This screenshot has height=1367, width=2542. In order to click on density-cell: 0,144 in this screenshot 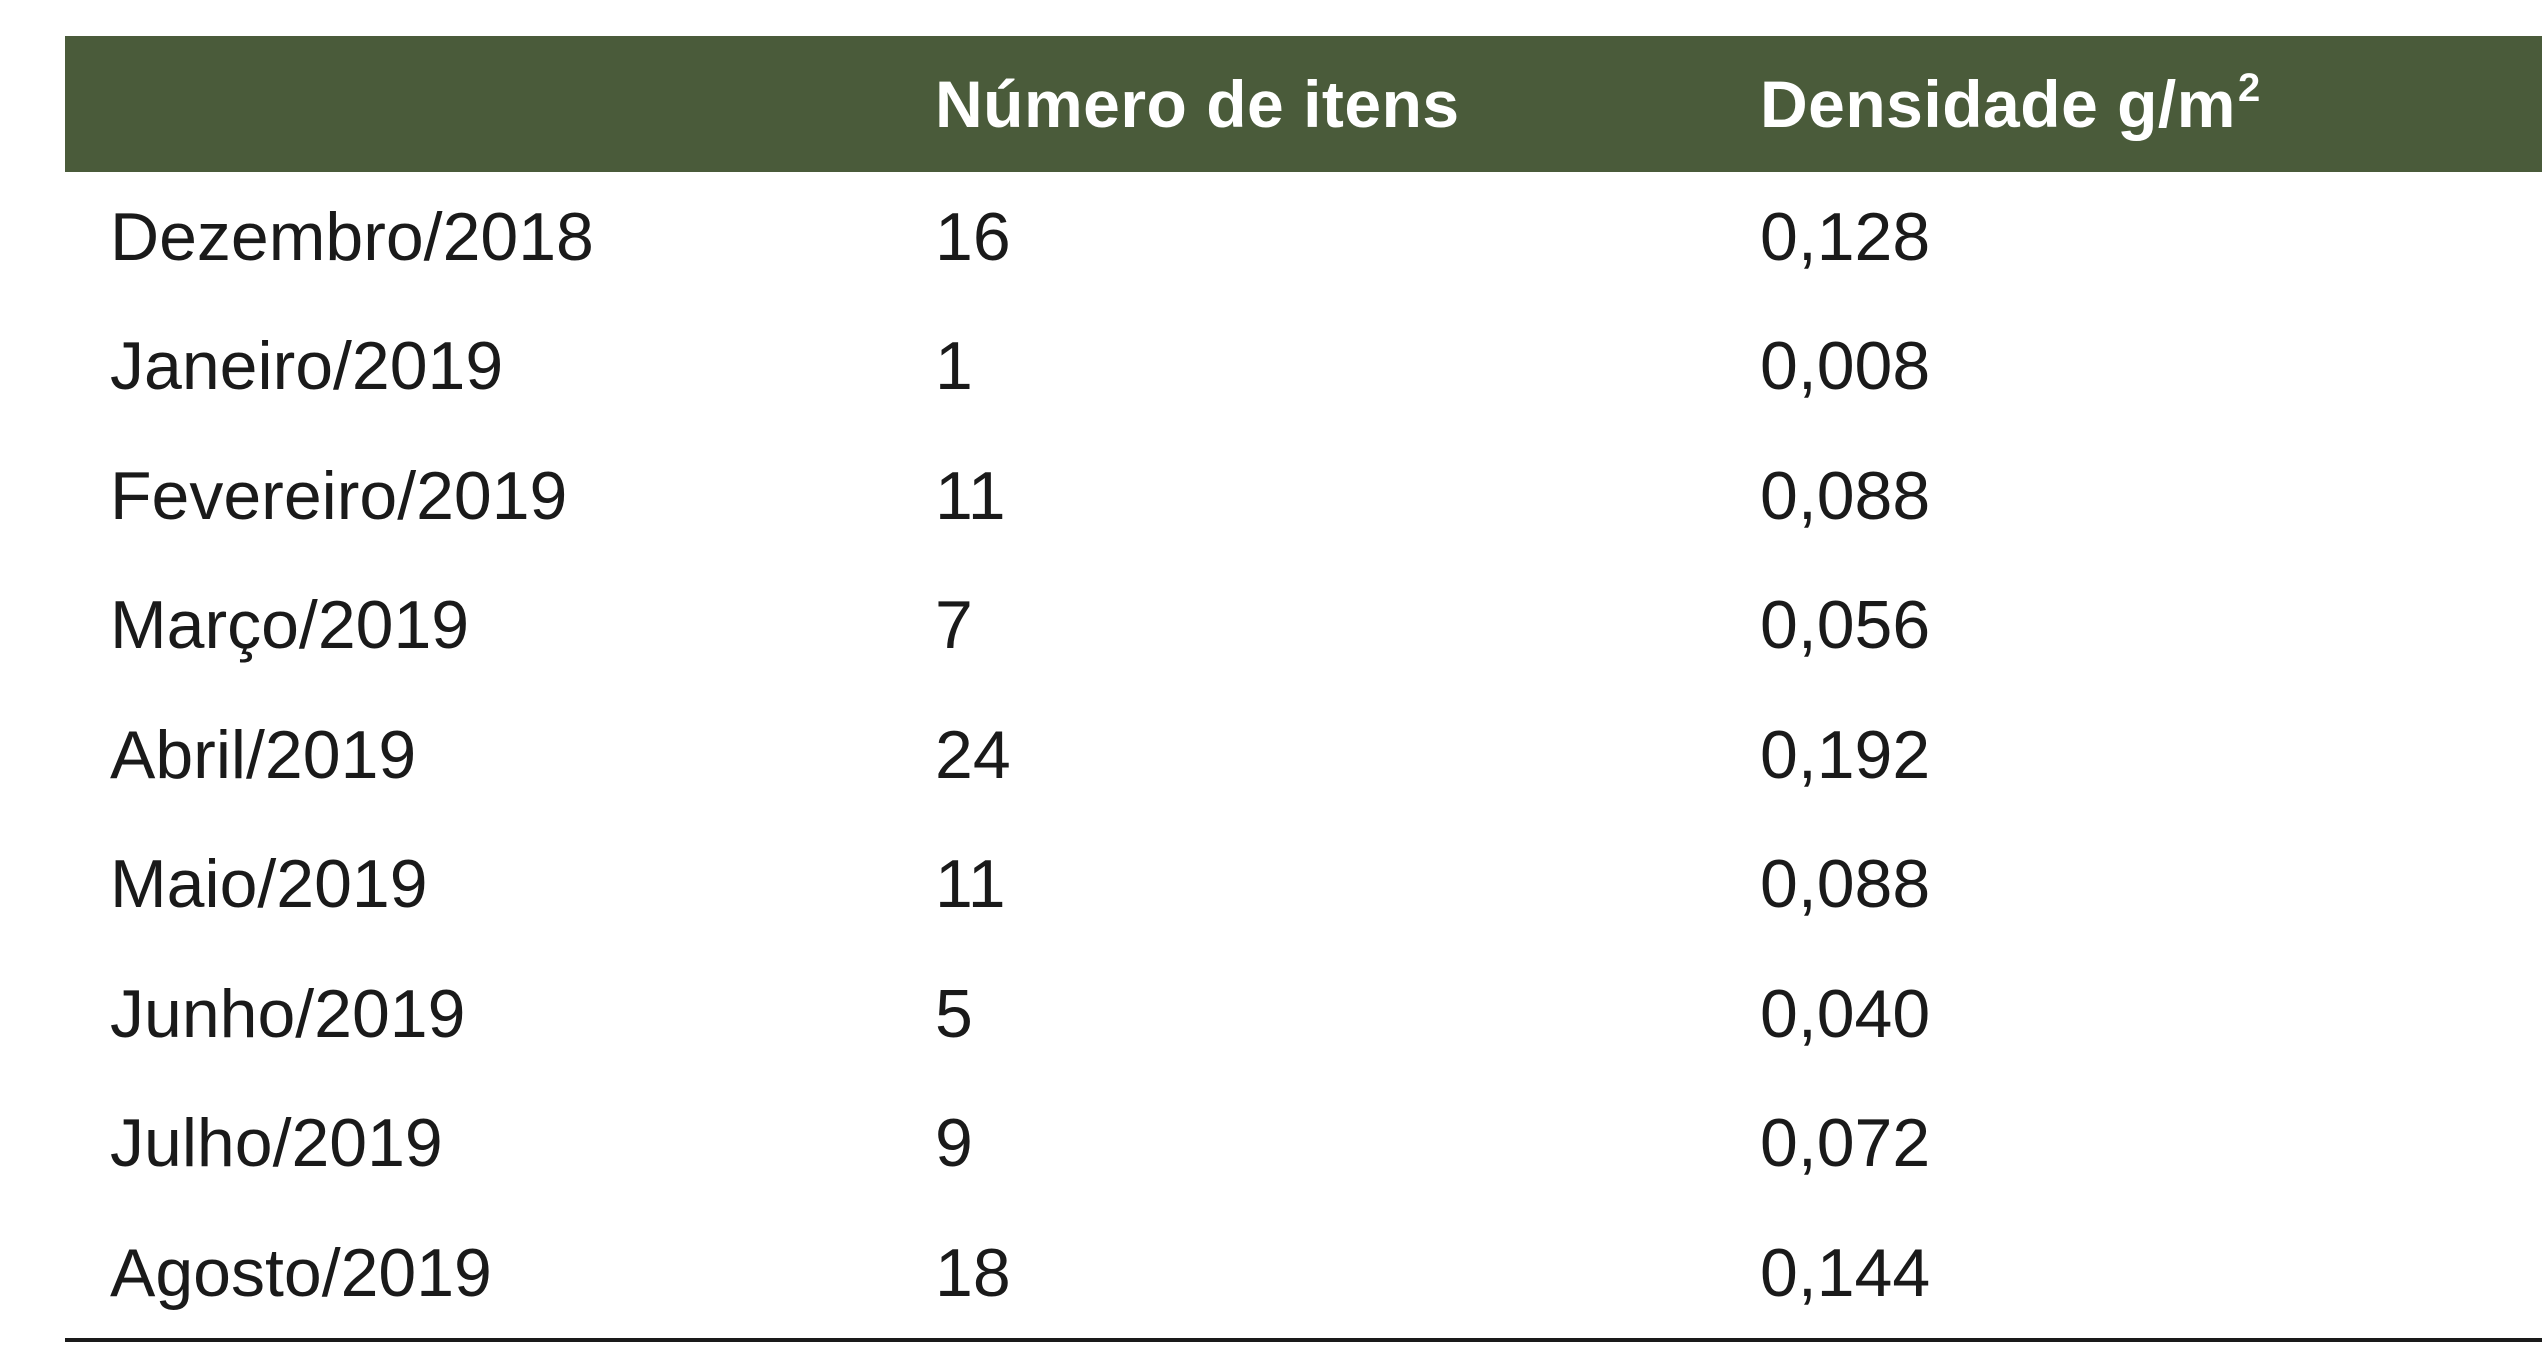, I will do `click(2151, 1275)`.